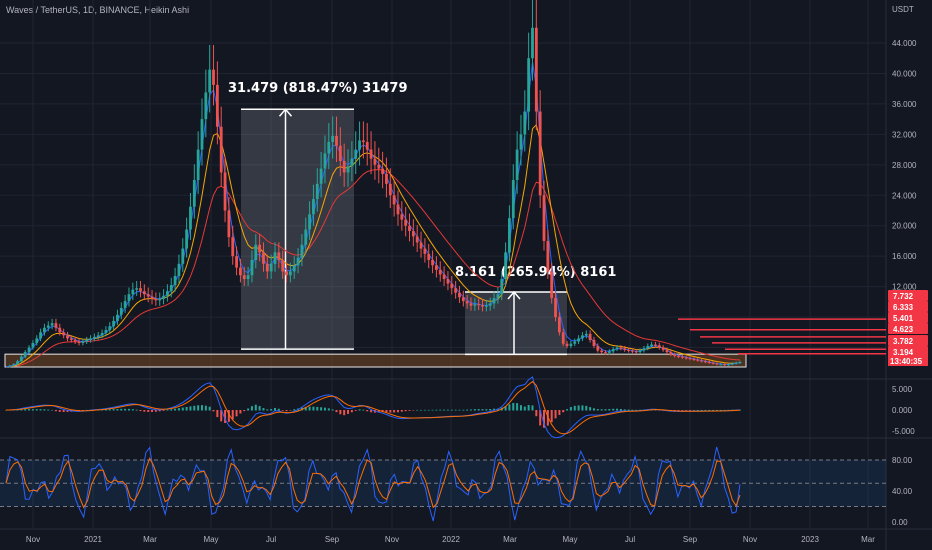 This screenshot has width=932, height=550. I want to click on price-badge-label: 5.401, so click(903, 318).